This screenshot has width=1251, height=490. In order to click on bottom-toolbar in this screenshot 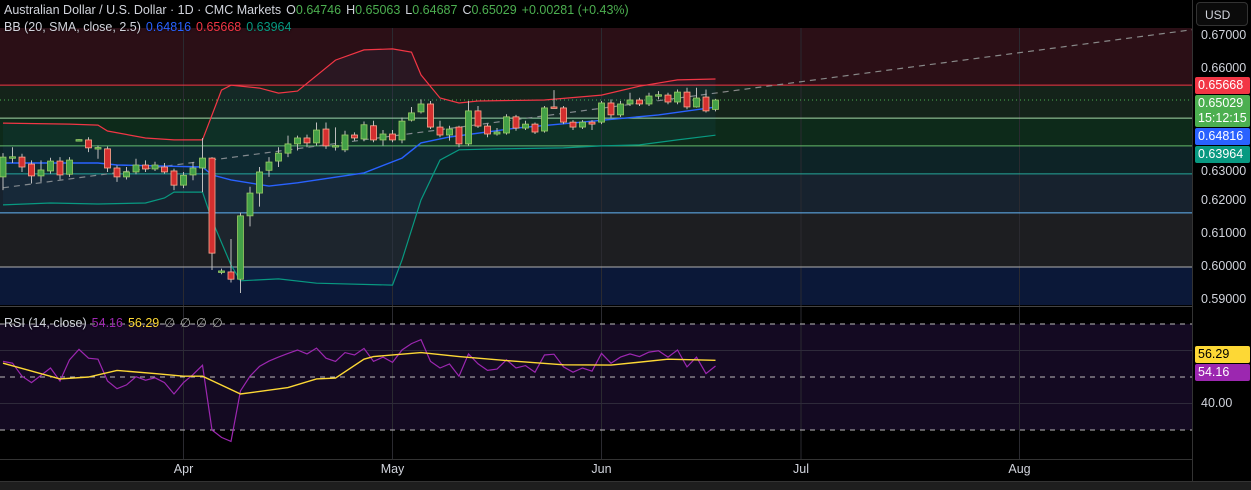, I will do `click(625, 485)`.